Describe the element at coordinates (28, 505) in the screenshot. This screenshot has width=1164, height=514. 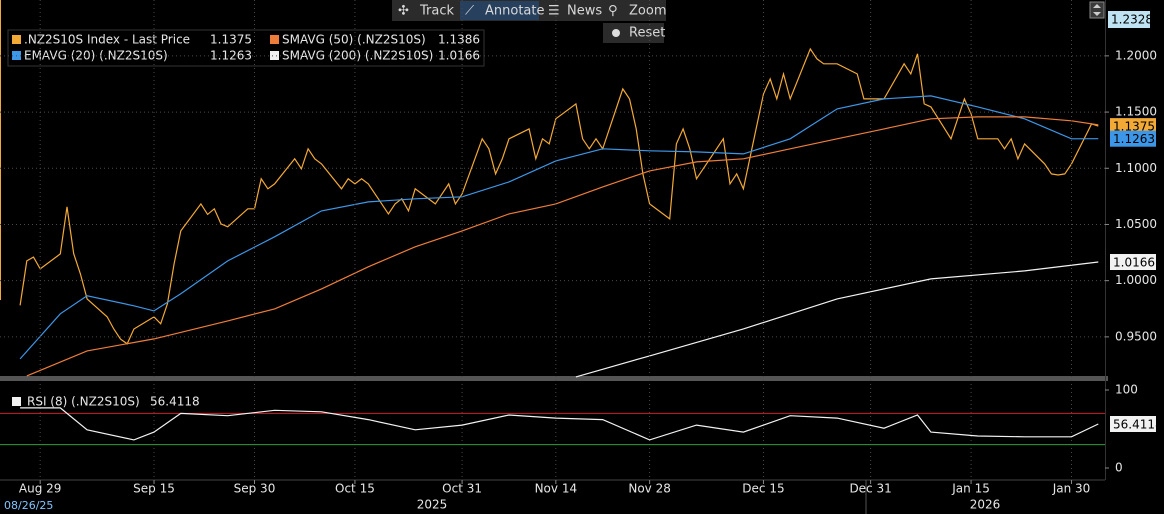
I see `start-date-label: 08/26/25` at that location.